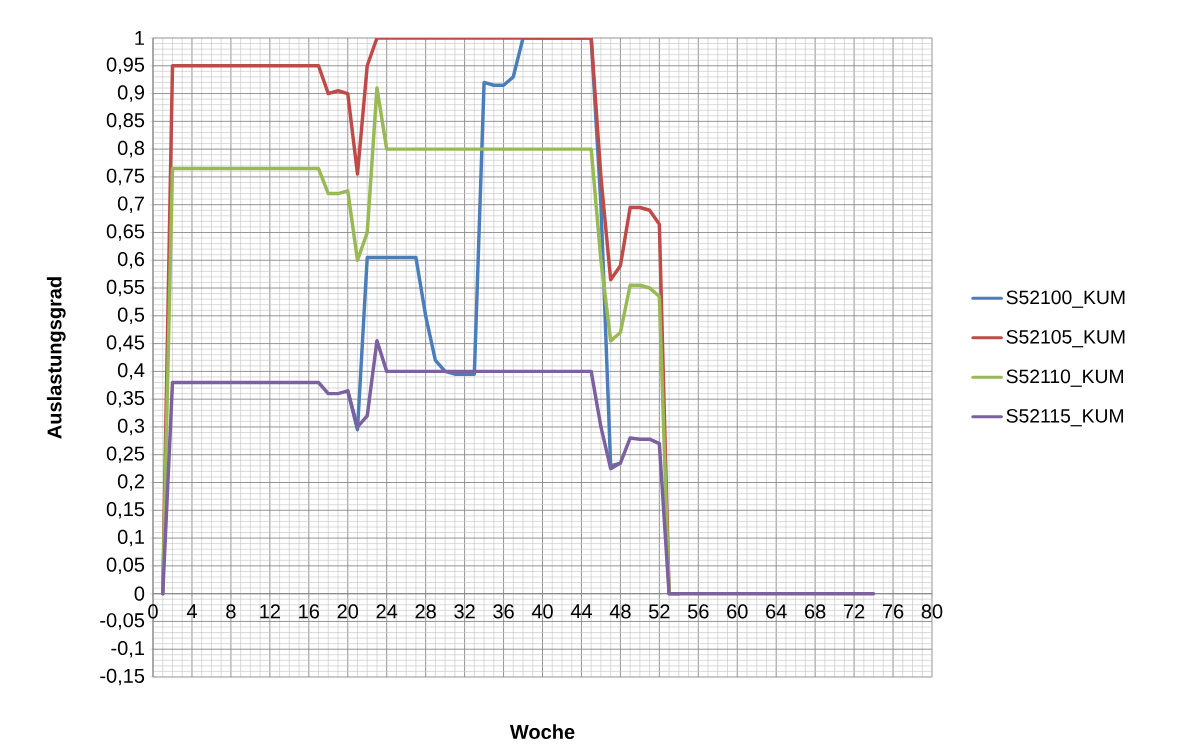 This screenshot has width=1200, height=744. What do you see at coordinates (125, 288) in the screenshot?
I see `y-tick-label: 0,55` at bounding box center [125, 288].